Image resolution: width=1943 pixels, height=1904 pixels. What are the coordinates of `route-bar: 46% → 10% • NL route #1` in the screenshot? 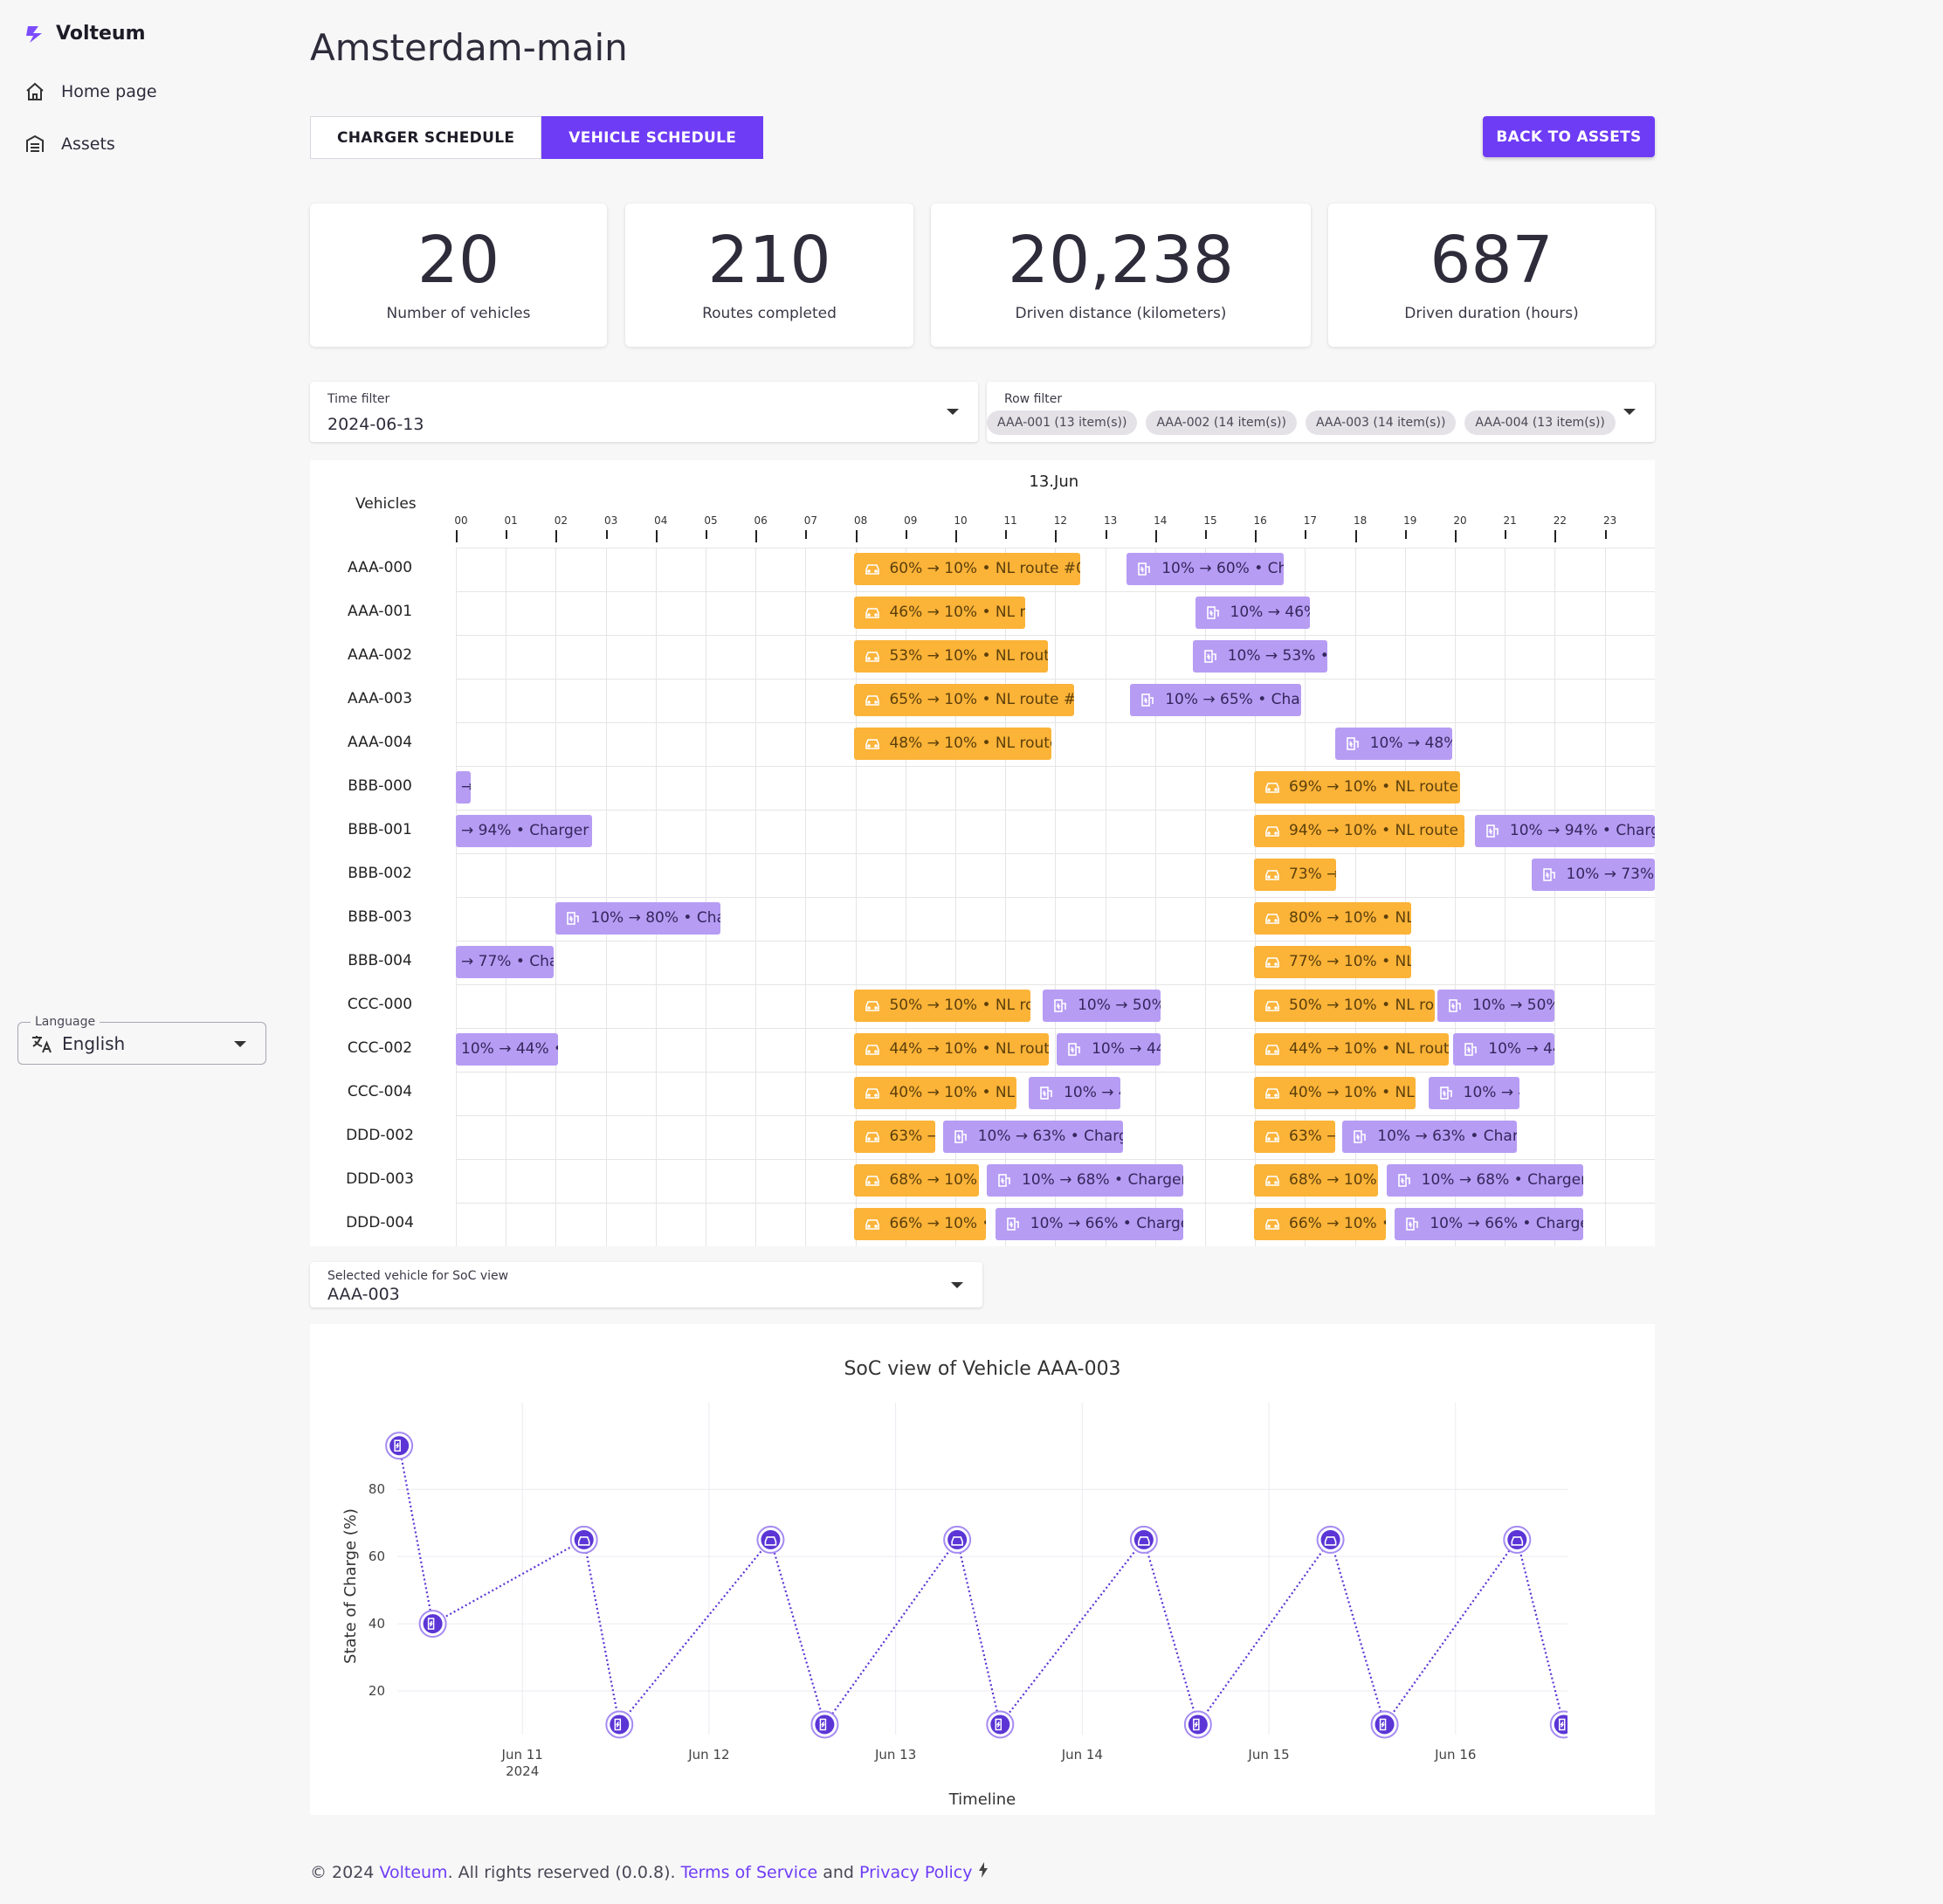 It's located at (940, 613).